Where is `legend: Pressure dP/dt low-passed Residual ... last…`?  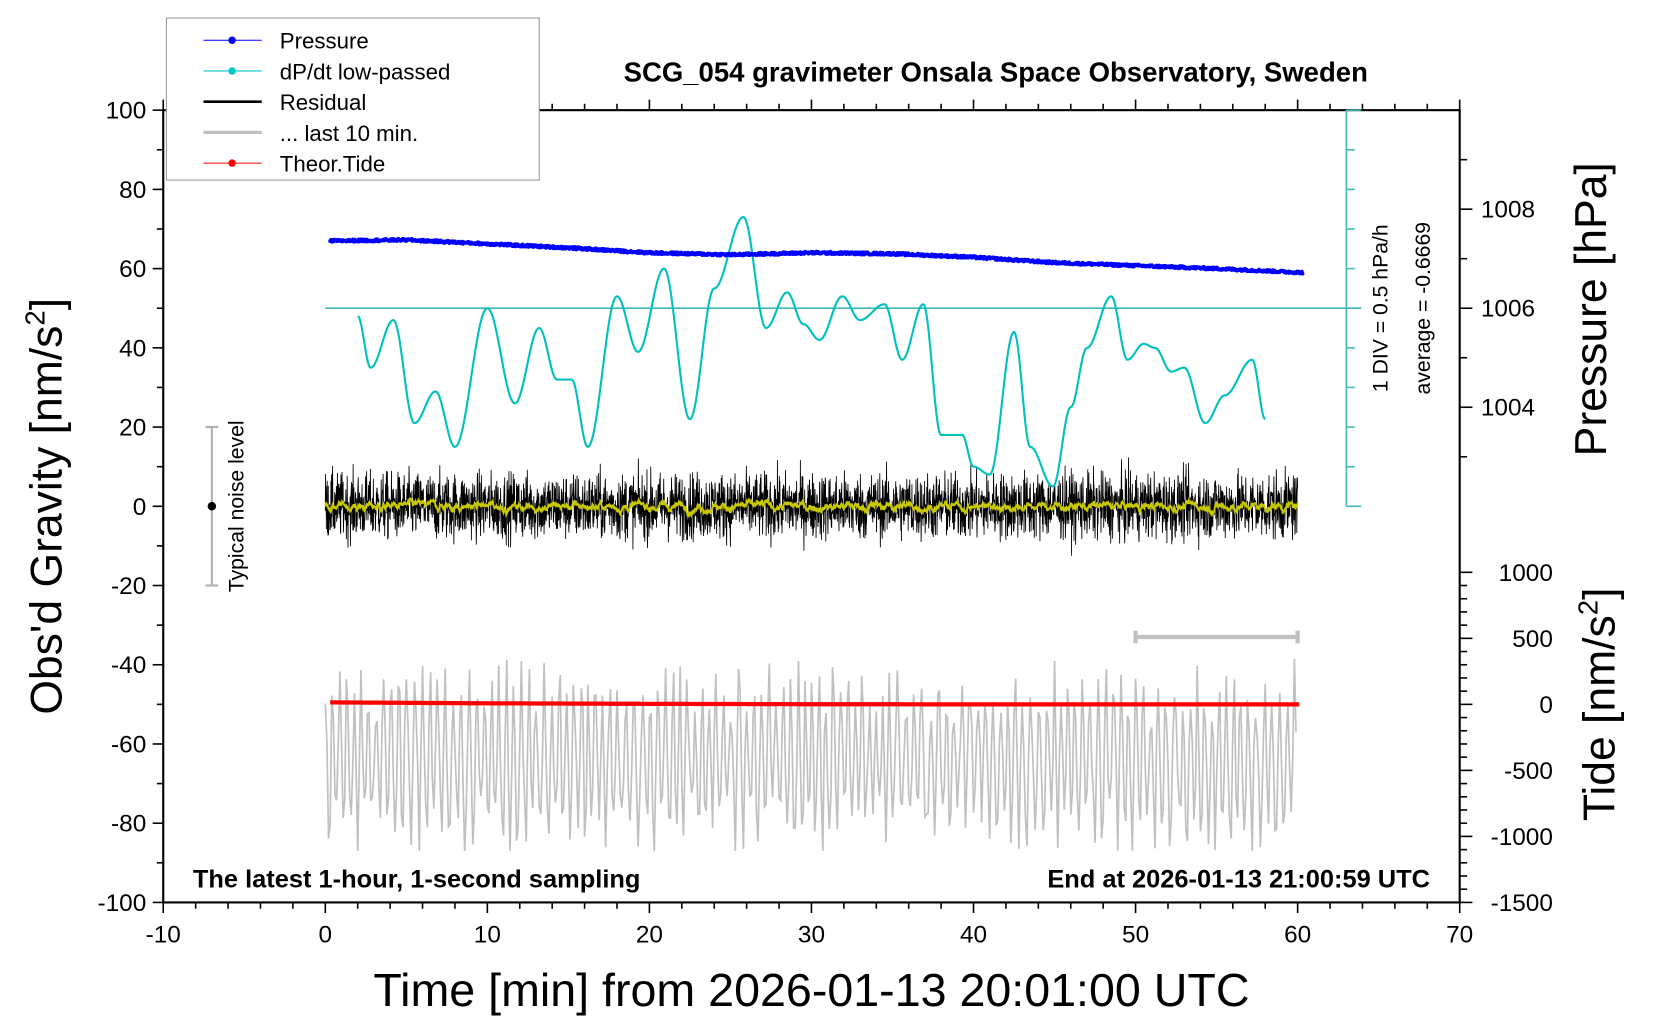
legend: Pressure dP/dt low-passed Residual ... last… is located at coordinates (352, 99).